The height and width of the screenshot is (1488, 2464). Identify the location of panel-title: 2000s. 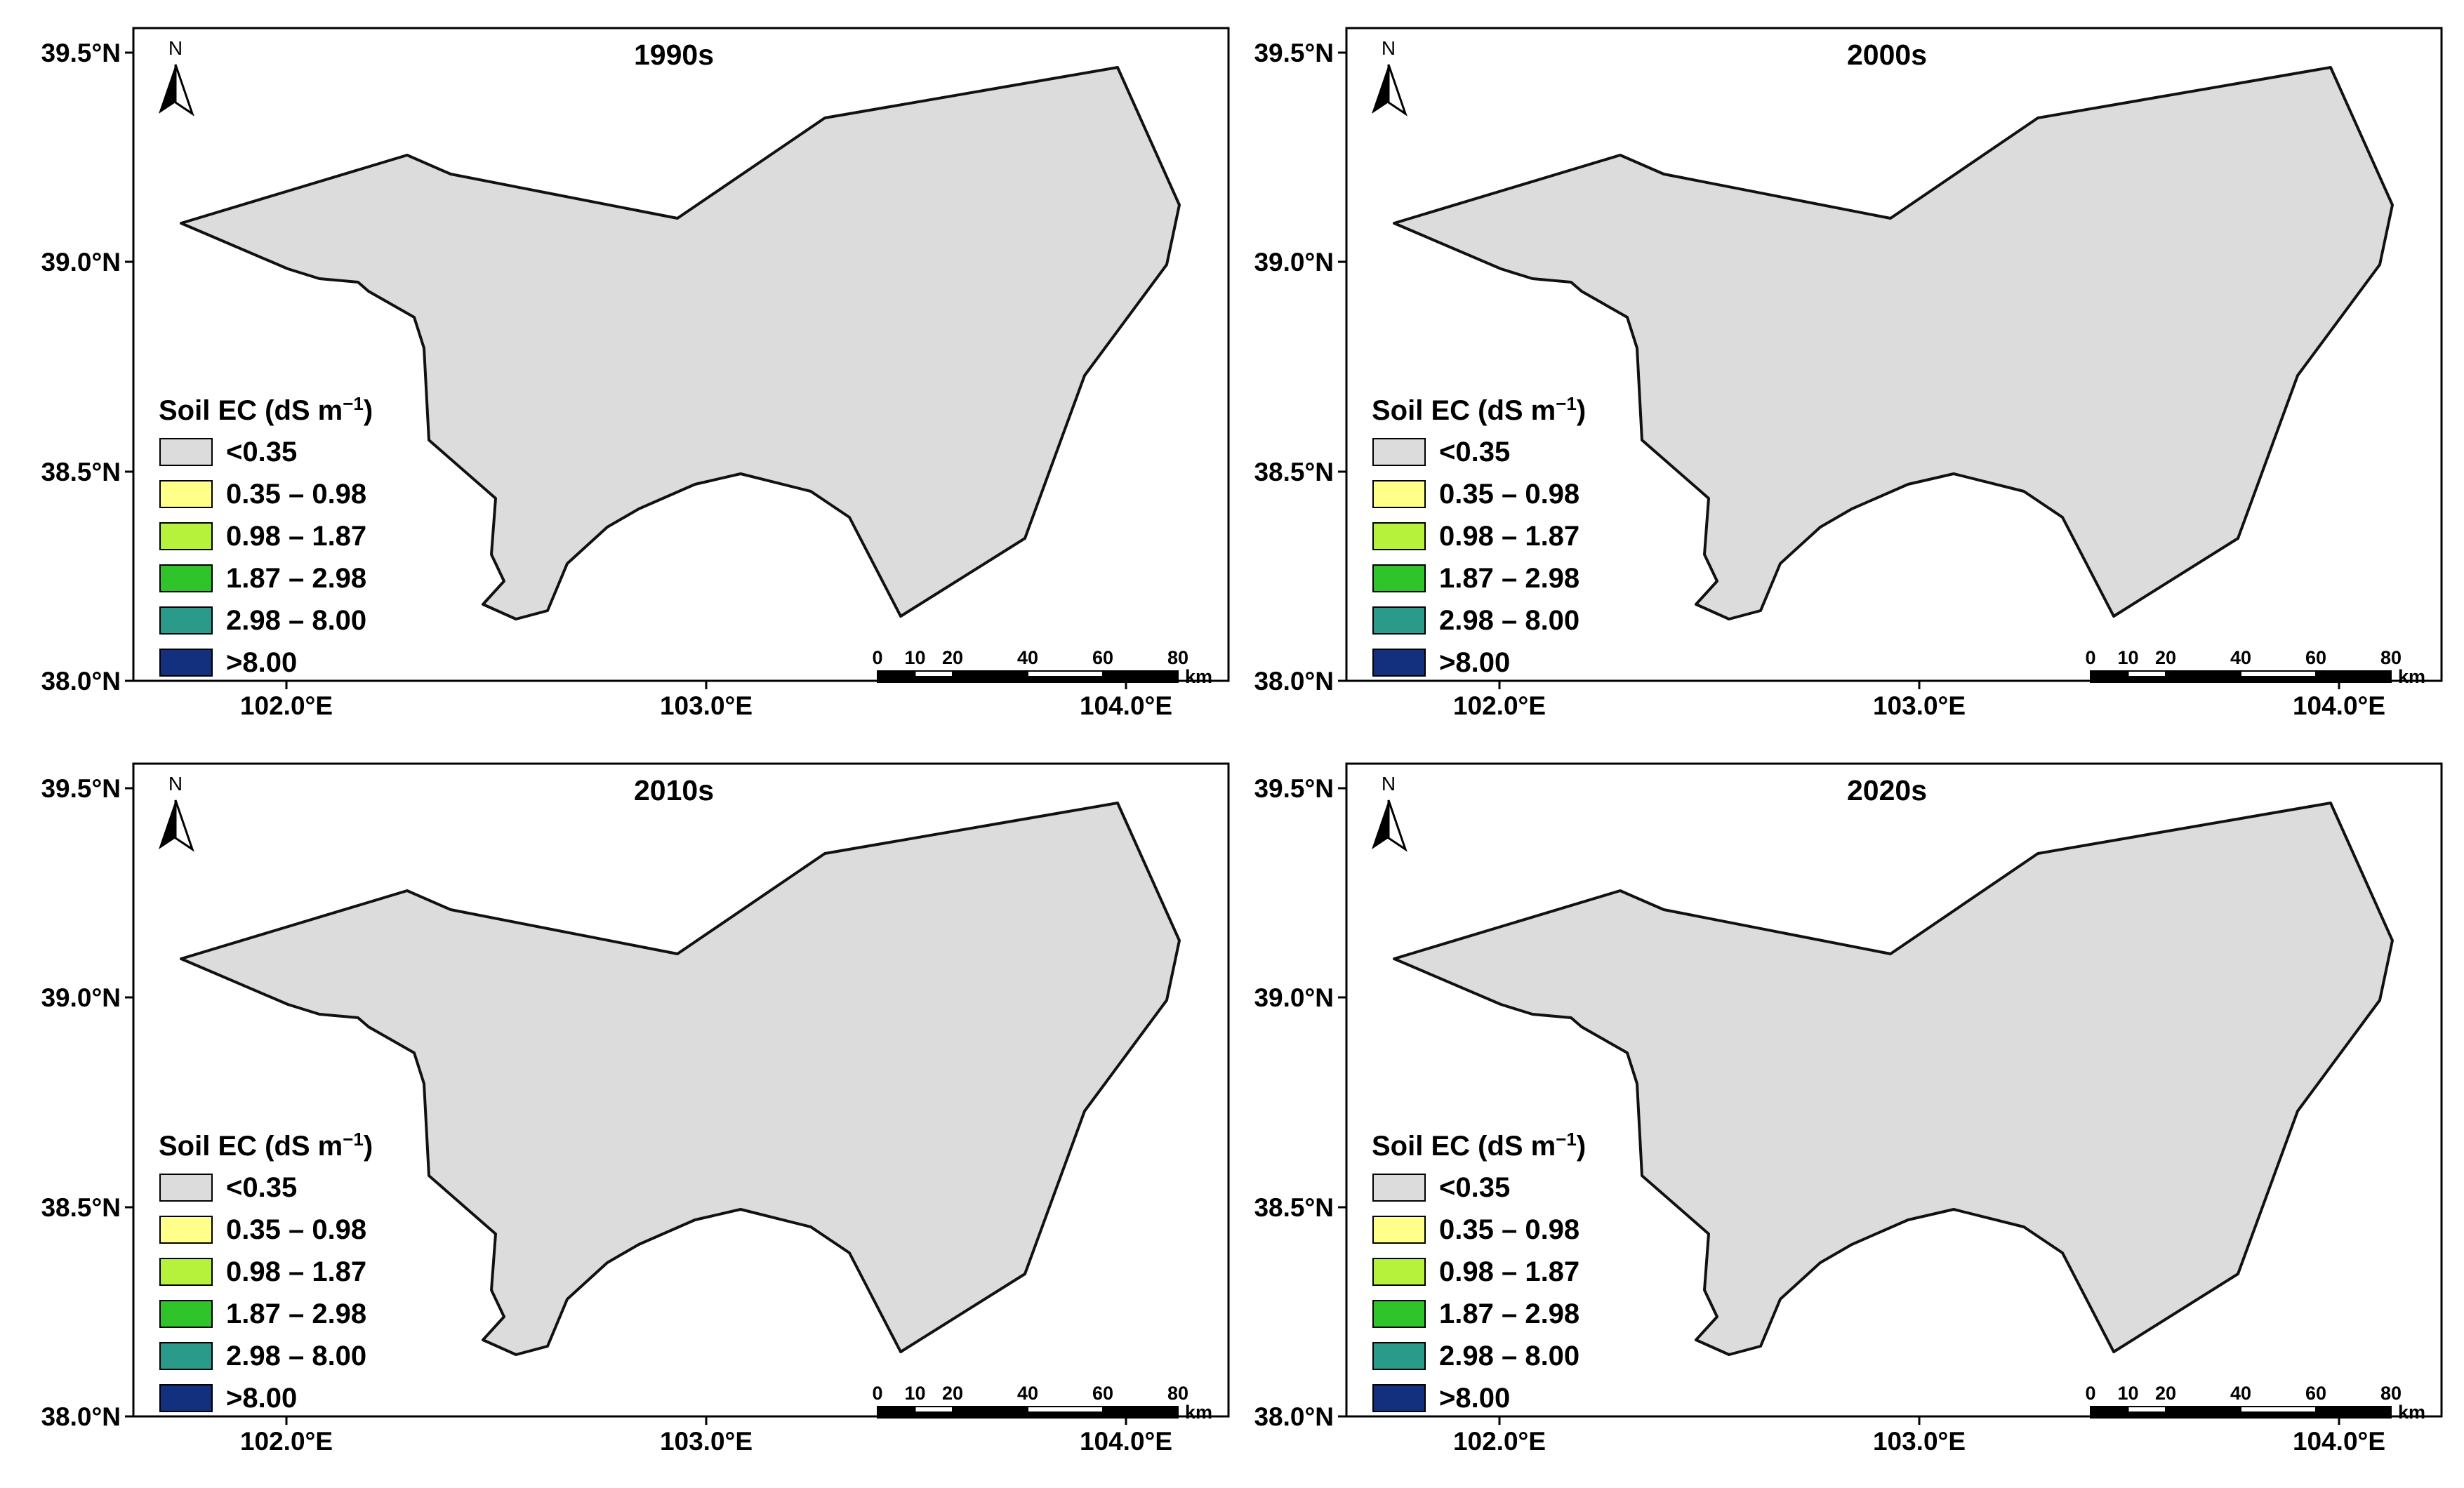
(1887, 55).